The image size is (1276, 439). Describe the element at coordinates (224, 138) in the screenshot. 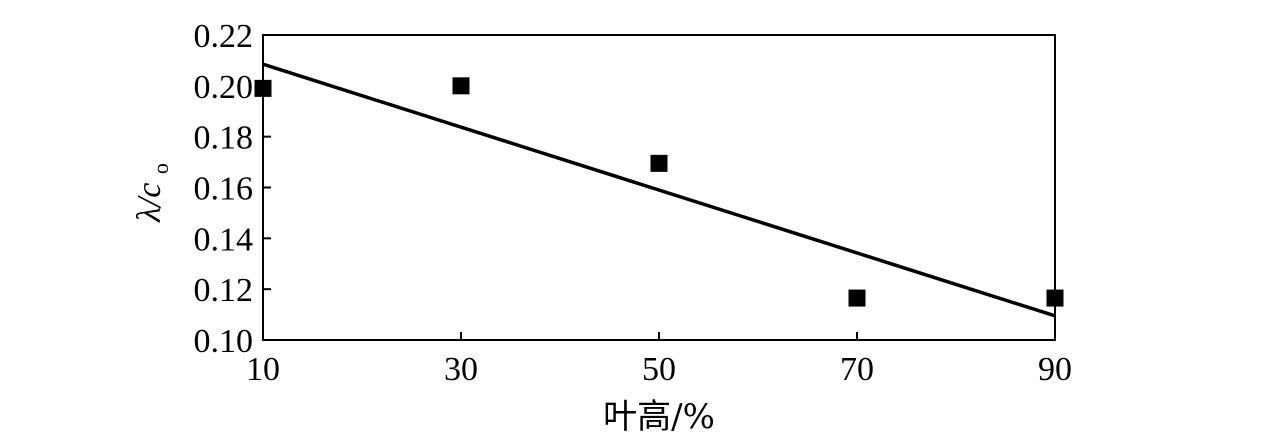

I see `y-tick-label: 0.18` at that location.